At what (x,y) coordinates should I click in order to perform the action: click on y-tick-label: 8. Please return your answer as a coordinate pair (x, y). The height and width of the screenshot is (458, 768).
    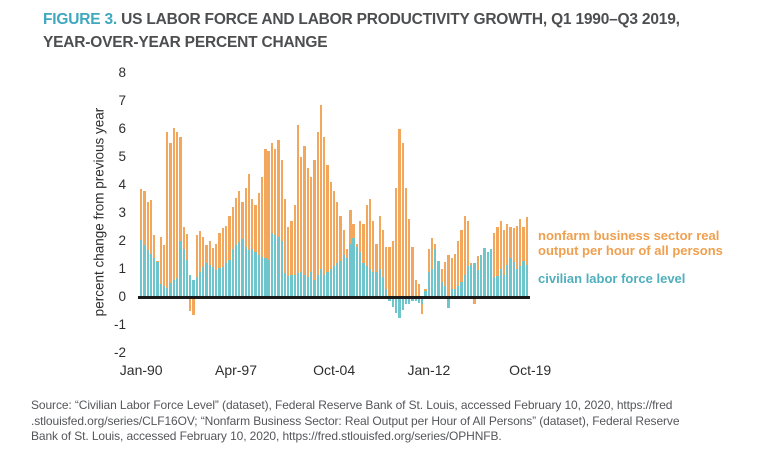
    Looking at the image, I should click on (122, 72).